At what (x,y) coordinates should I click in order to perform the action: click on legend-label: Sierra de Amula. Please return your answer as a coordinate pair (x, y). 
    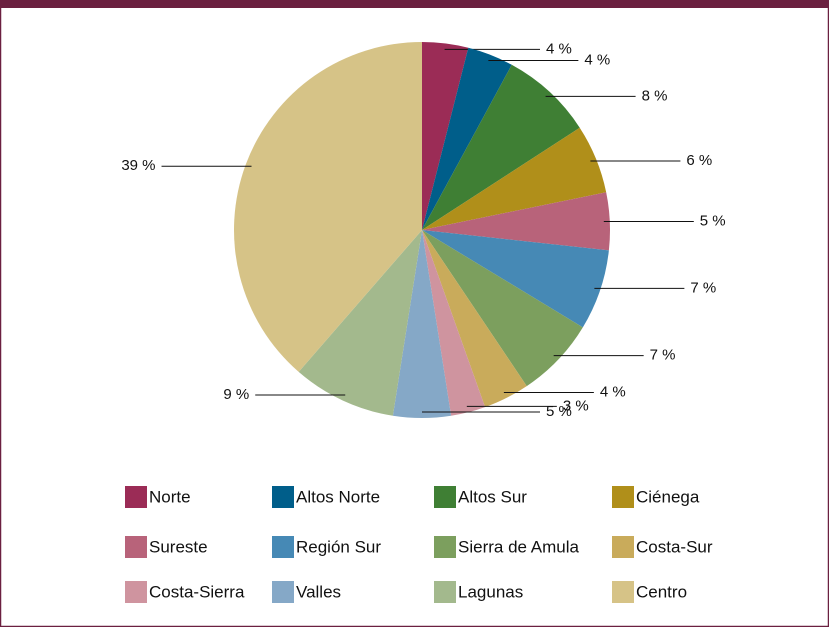
    Looking at the image, I should click on (518, 546).